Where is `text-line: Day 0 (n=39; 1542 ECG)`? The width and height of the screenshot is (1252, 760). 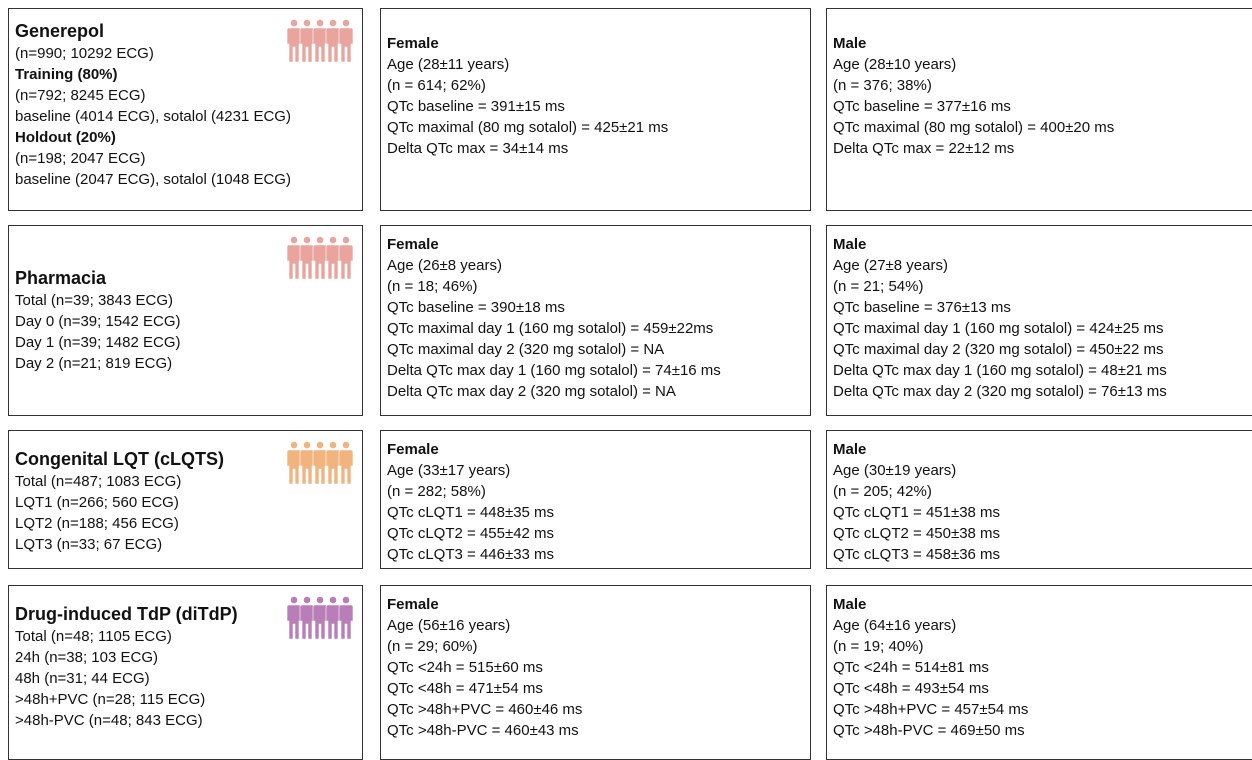 text-line: Day 0 (n=39; 1542 ECG) is located at coordinates (98, 321).